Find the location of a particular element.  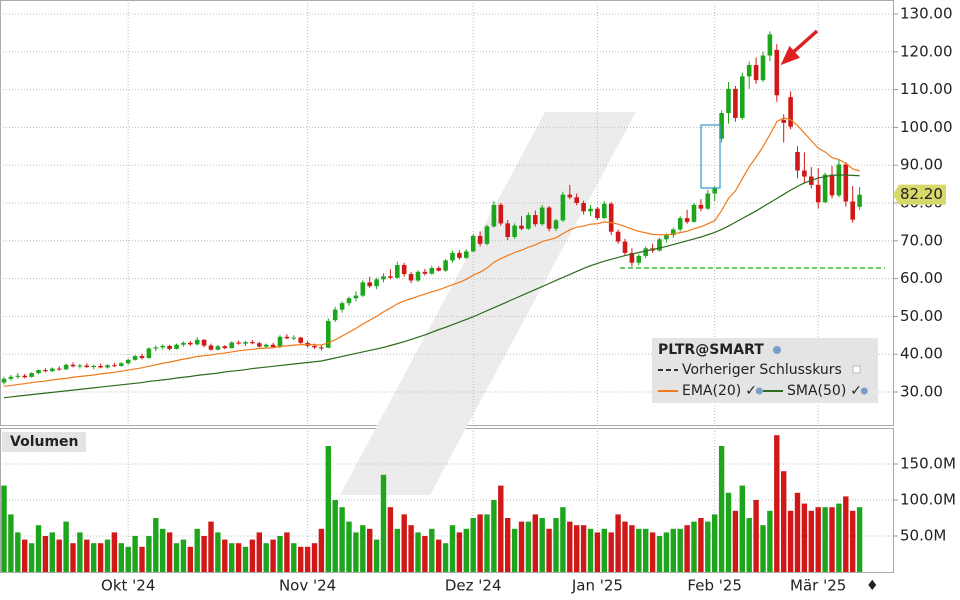

y-tick-label: 40.00 is located at coordinates (921, 354).